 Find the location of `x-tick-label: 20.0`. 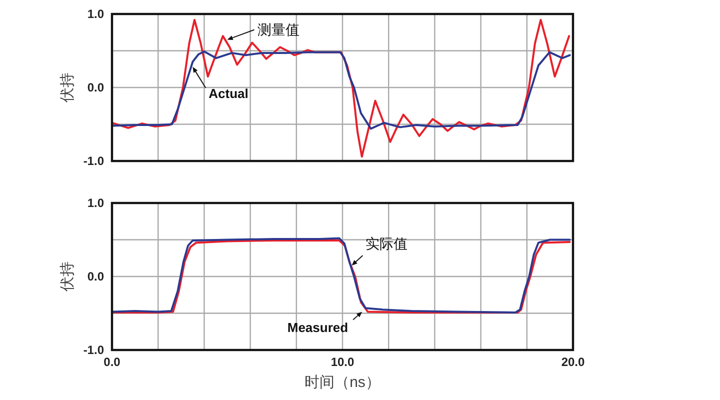

x-tick-label: 20.0 is located at coordinates (573, 362).